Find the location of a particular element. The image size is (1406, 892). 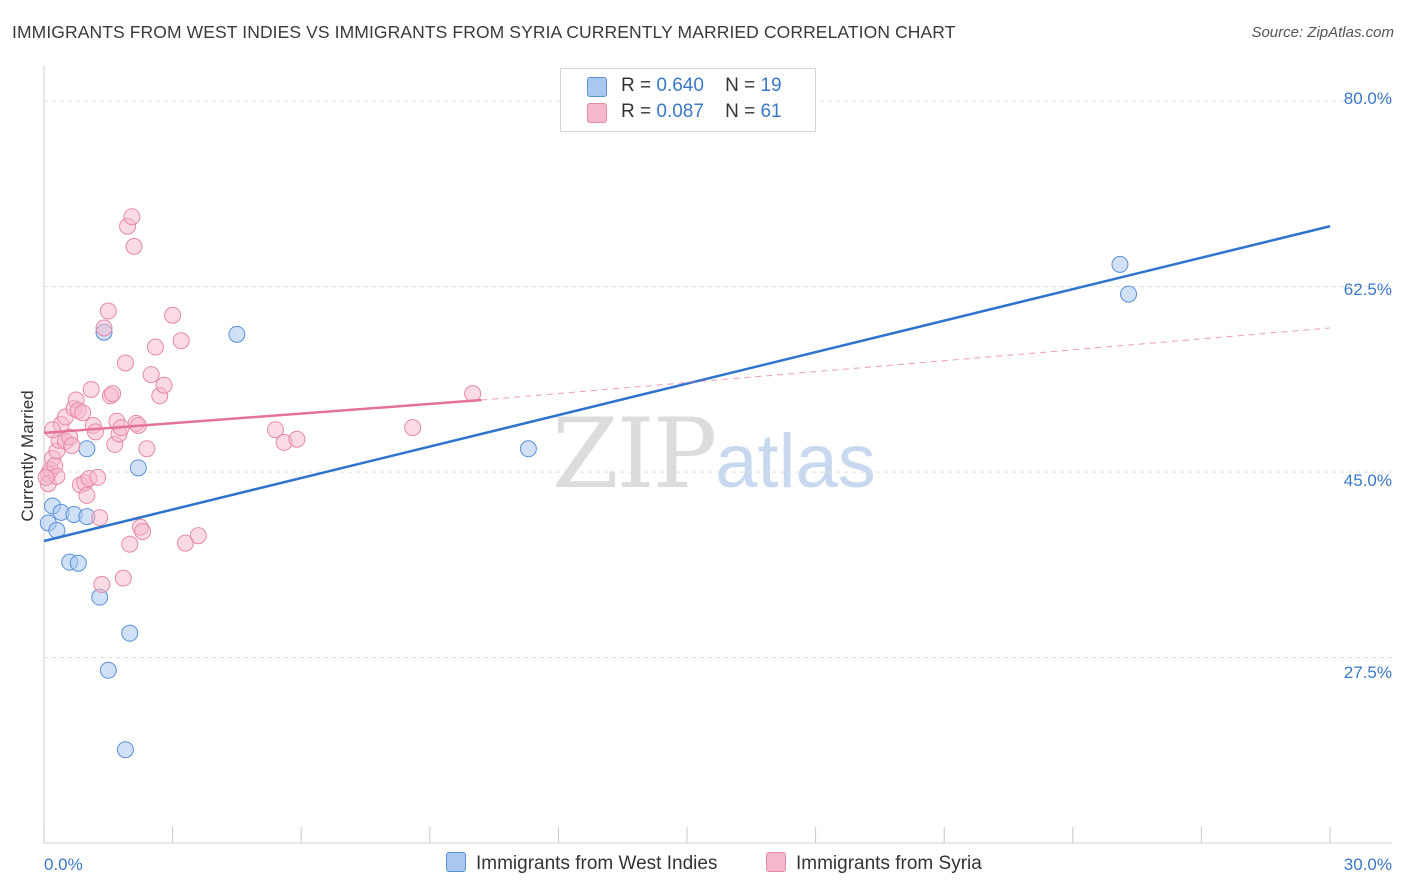

y-tick-label: 80.0% is located at coordinates (1368, 98).